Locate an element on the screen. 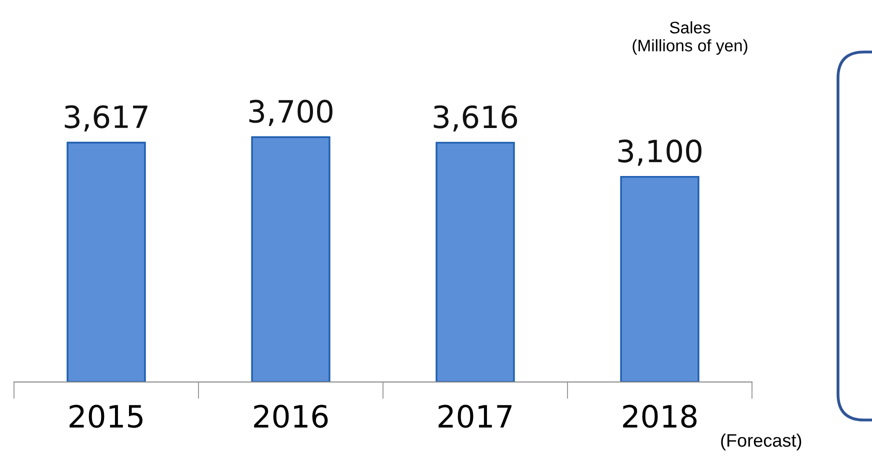 The width and height of the screenshot is (872, 460). x-tick-label: 2017 is located at coordinates (475, 416).